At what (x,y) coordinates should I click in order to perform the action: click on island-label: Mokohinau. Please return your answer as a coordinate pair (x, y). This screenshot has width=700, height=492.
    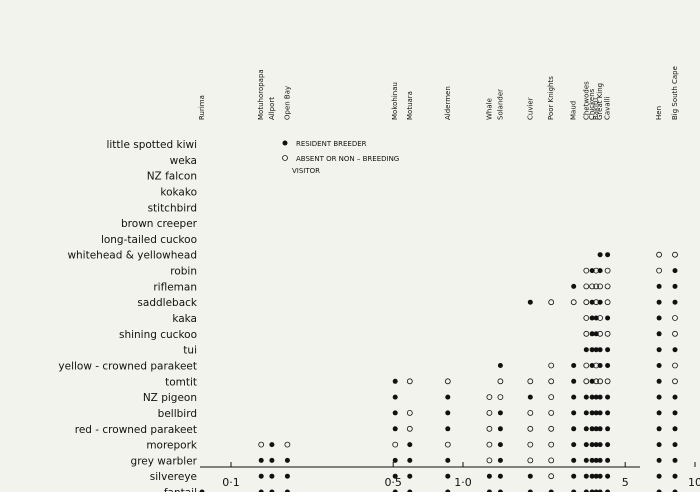
    Looking at the image, I should click on (395, 101).